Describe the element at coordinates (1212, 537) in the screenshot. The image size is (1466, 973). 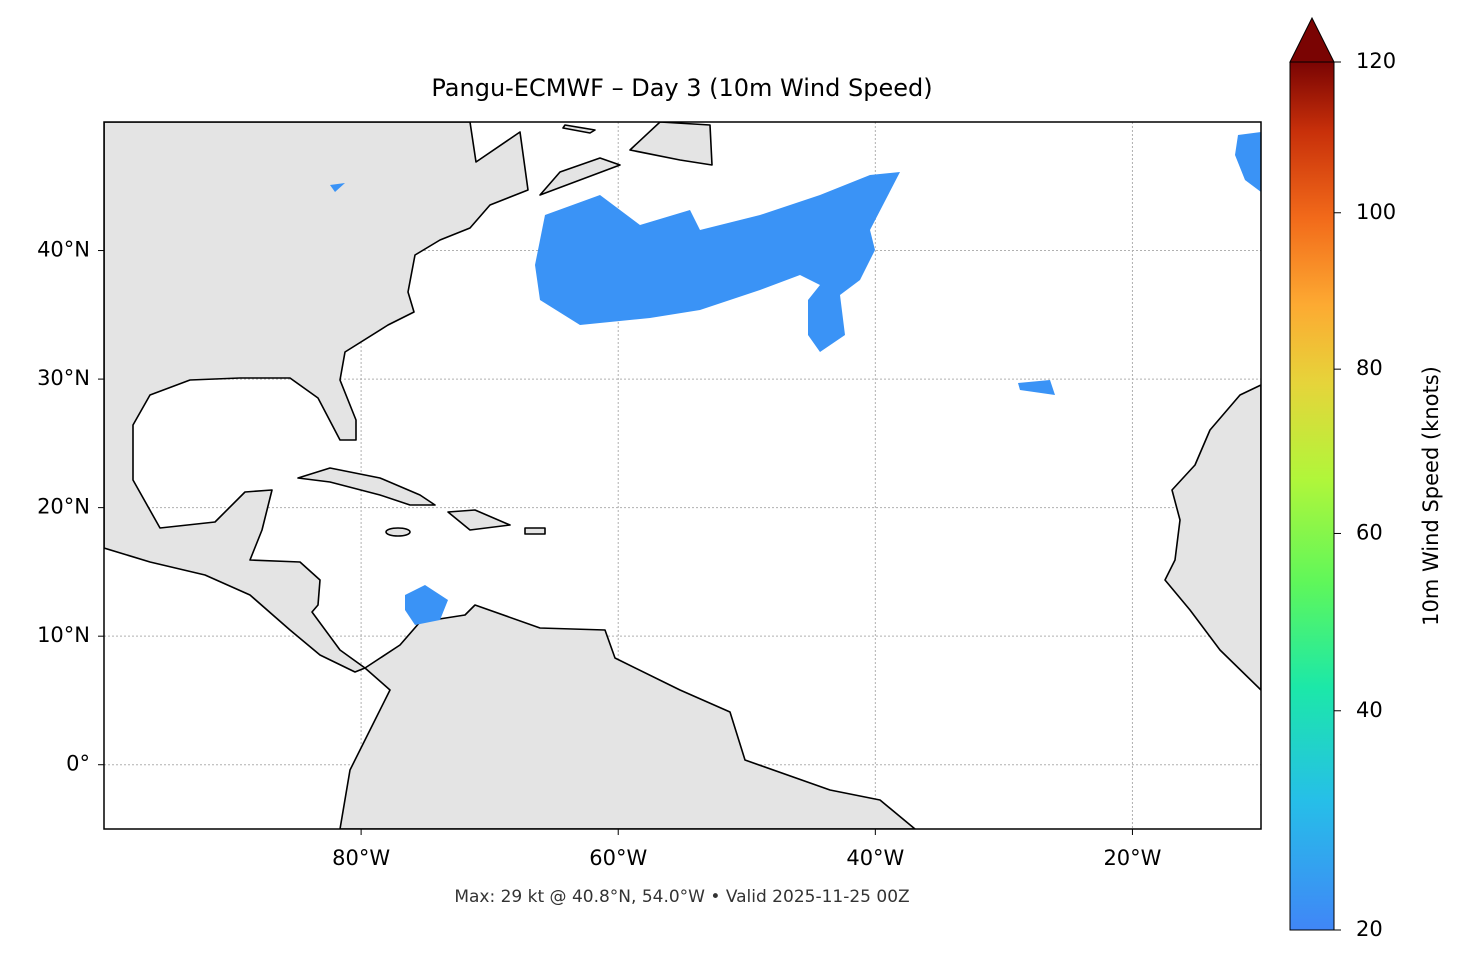
I see `africa` at that location.